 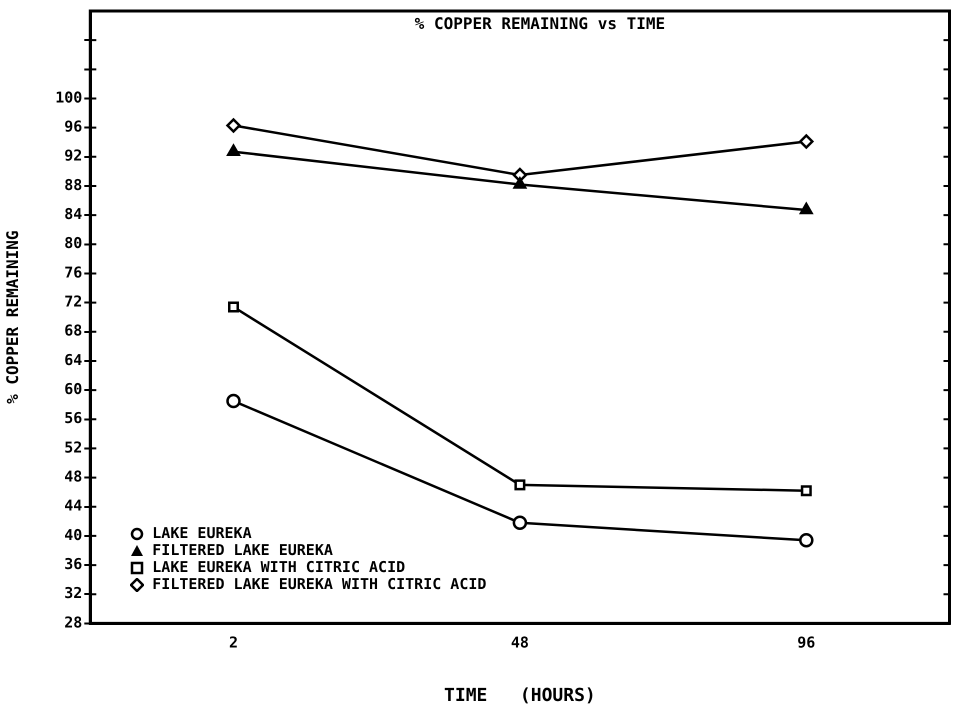 I want to click on y-tick-label: 48, so click(x=73, y=476).